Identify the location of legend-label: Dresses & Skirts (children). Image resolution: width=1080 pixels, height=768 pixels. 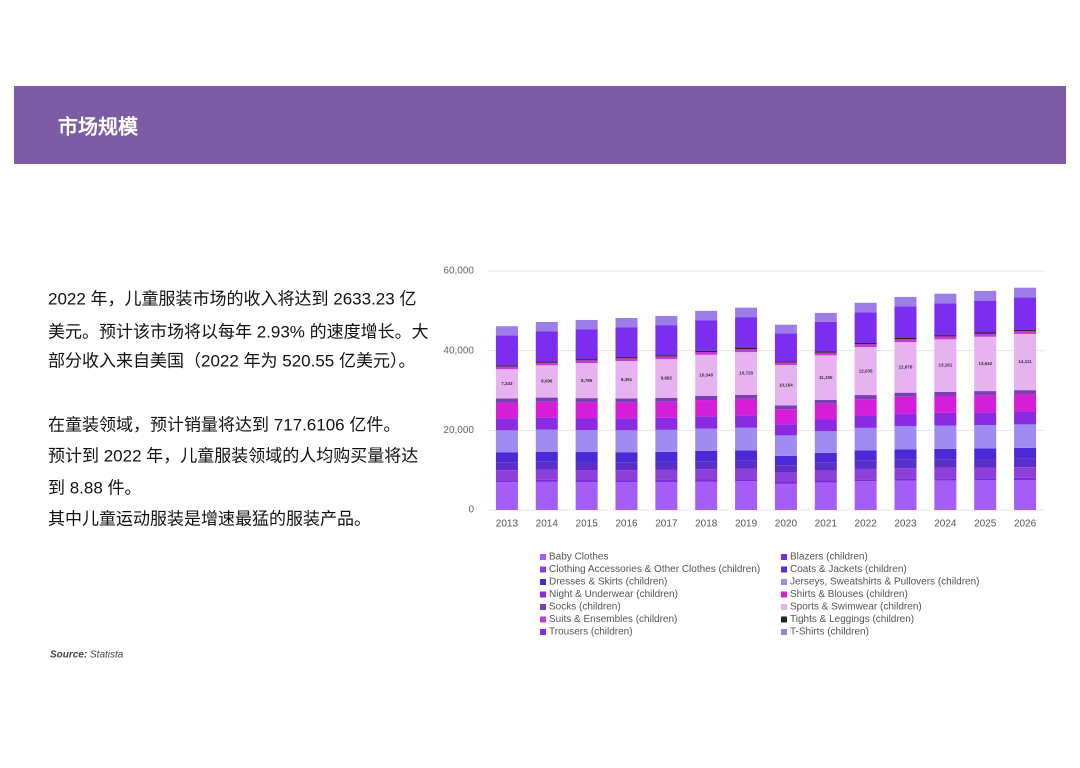
(608, 582).